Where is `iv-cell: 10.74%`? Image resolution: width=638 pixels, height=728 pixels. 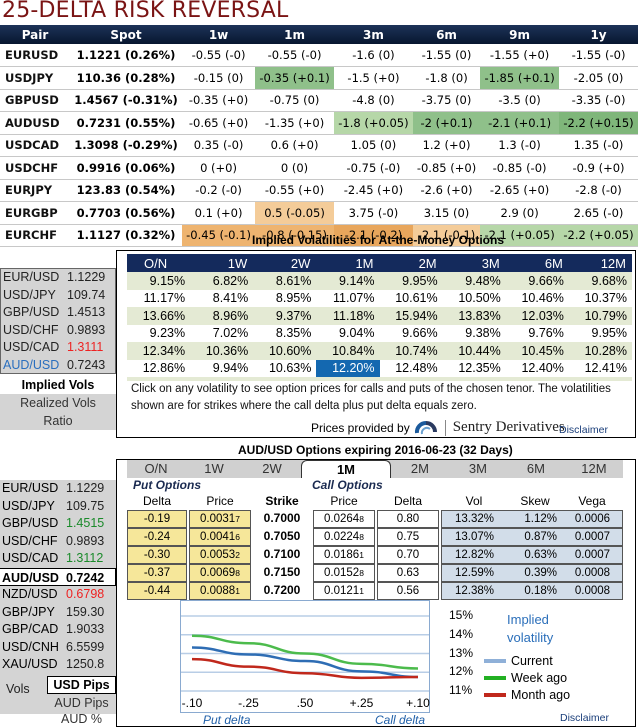 iv-cell: 10.74% is located at coordinates (411, 351).